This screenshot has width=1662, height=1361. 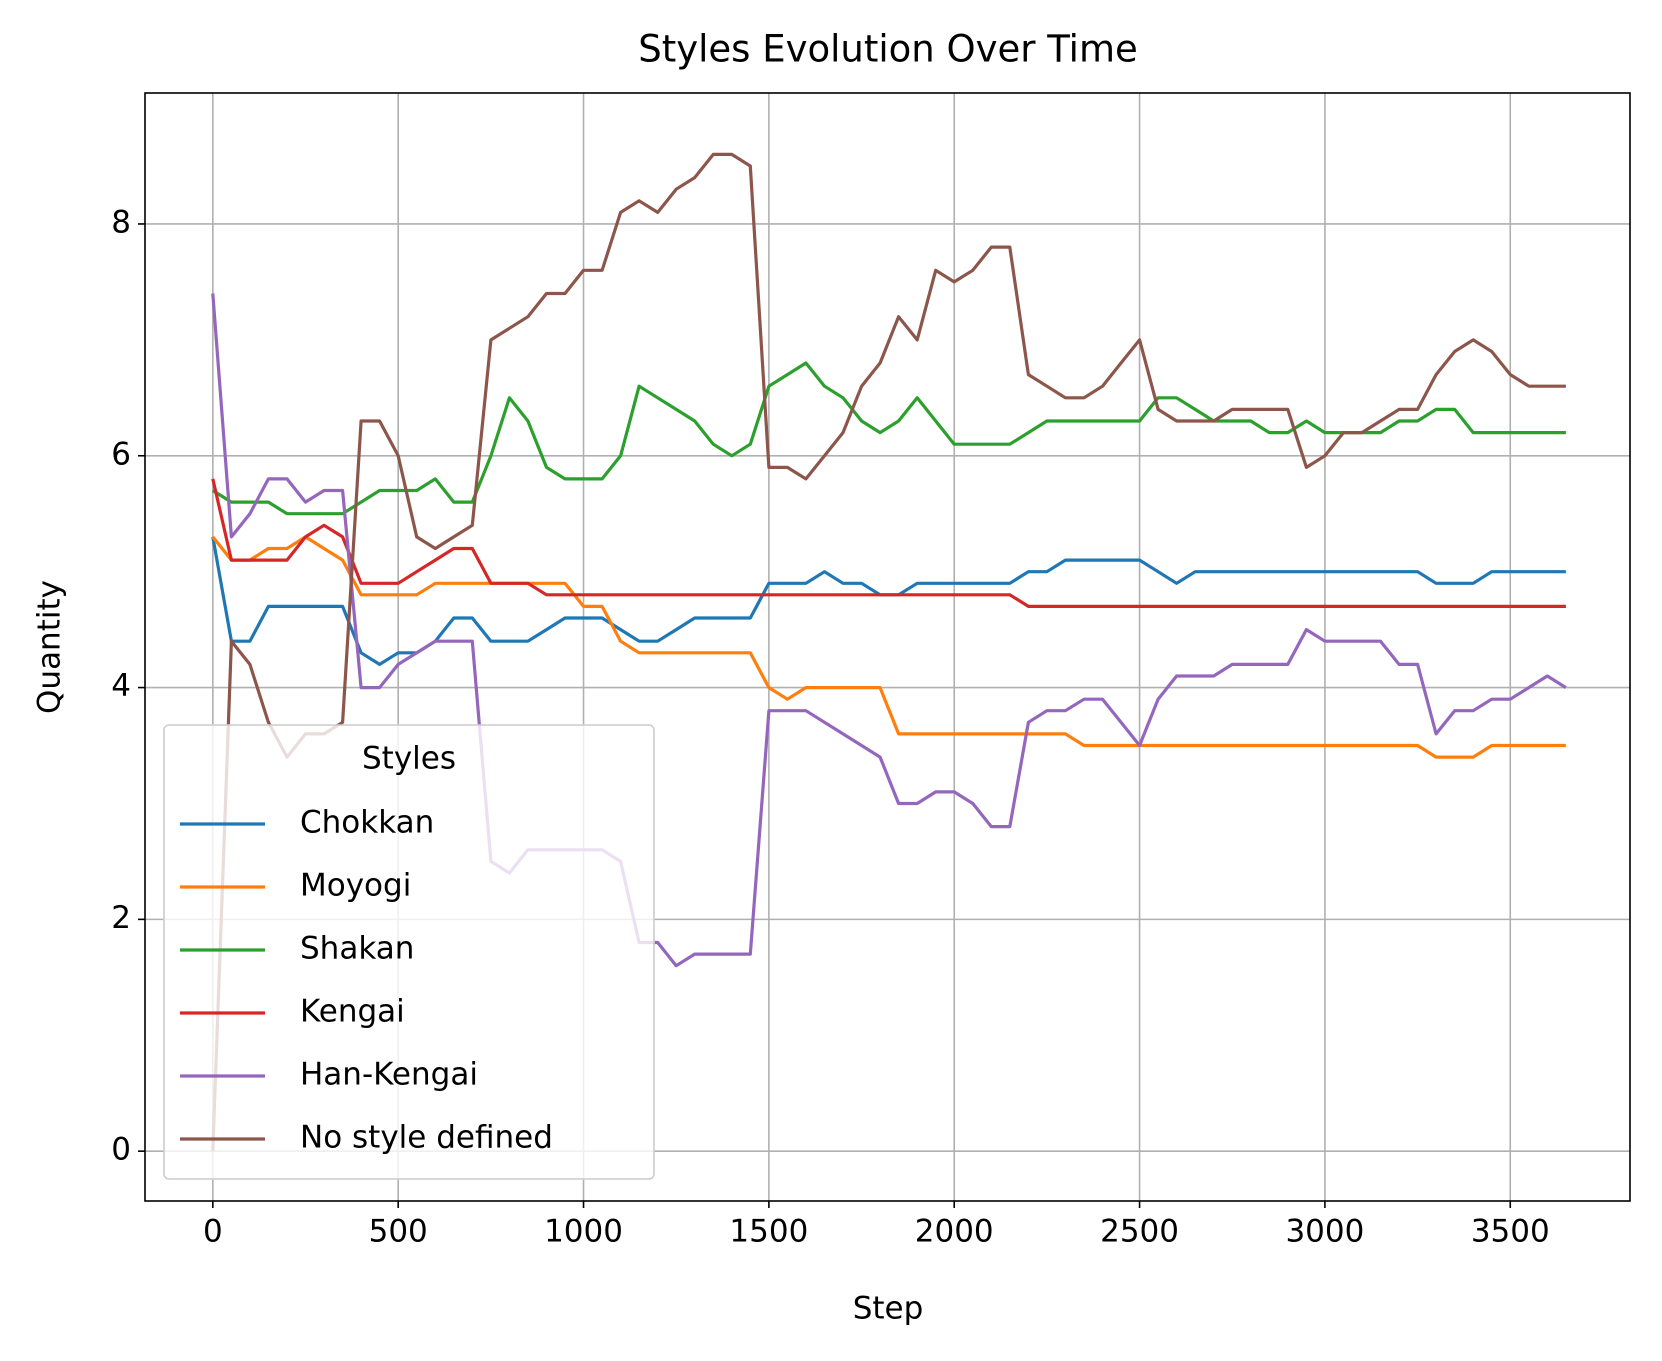 What do you see at coordinates (213, 1232) in the screenshot?
I see `x-tick-label: 0` at bounding box center [213, 1232].